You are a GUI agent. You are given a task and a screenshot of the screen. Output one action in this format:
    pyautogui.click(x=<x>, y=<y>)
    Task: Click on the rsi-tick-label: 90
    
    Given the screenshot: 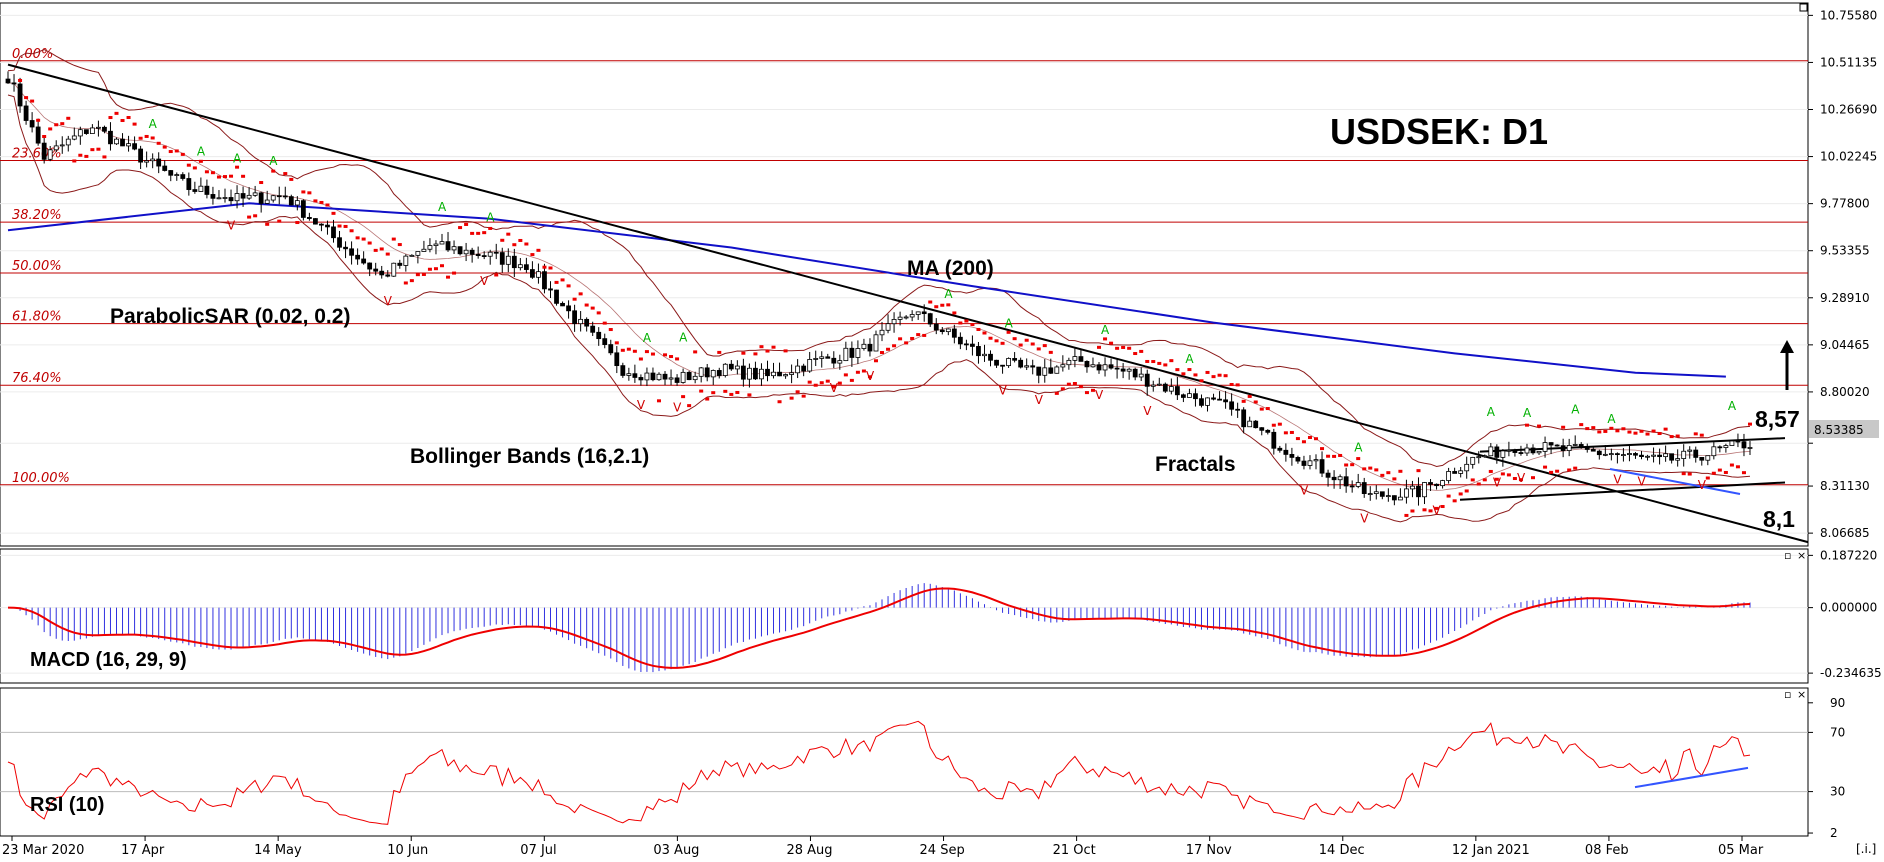 What is the action you would take?
    pyautogui.click(x=1837, y=703)
    